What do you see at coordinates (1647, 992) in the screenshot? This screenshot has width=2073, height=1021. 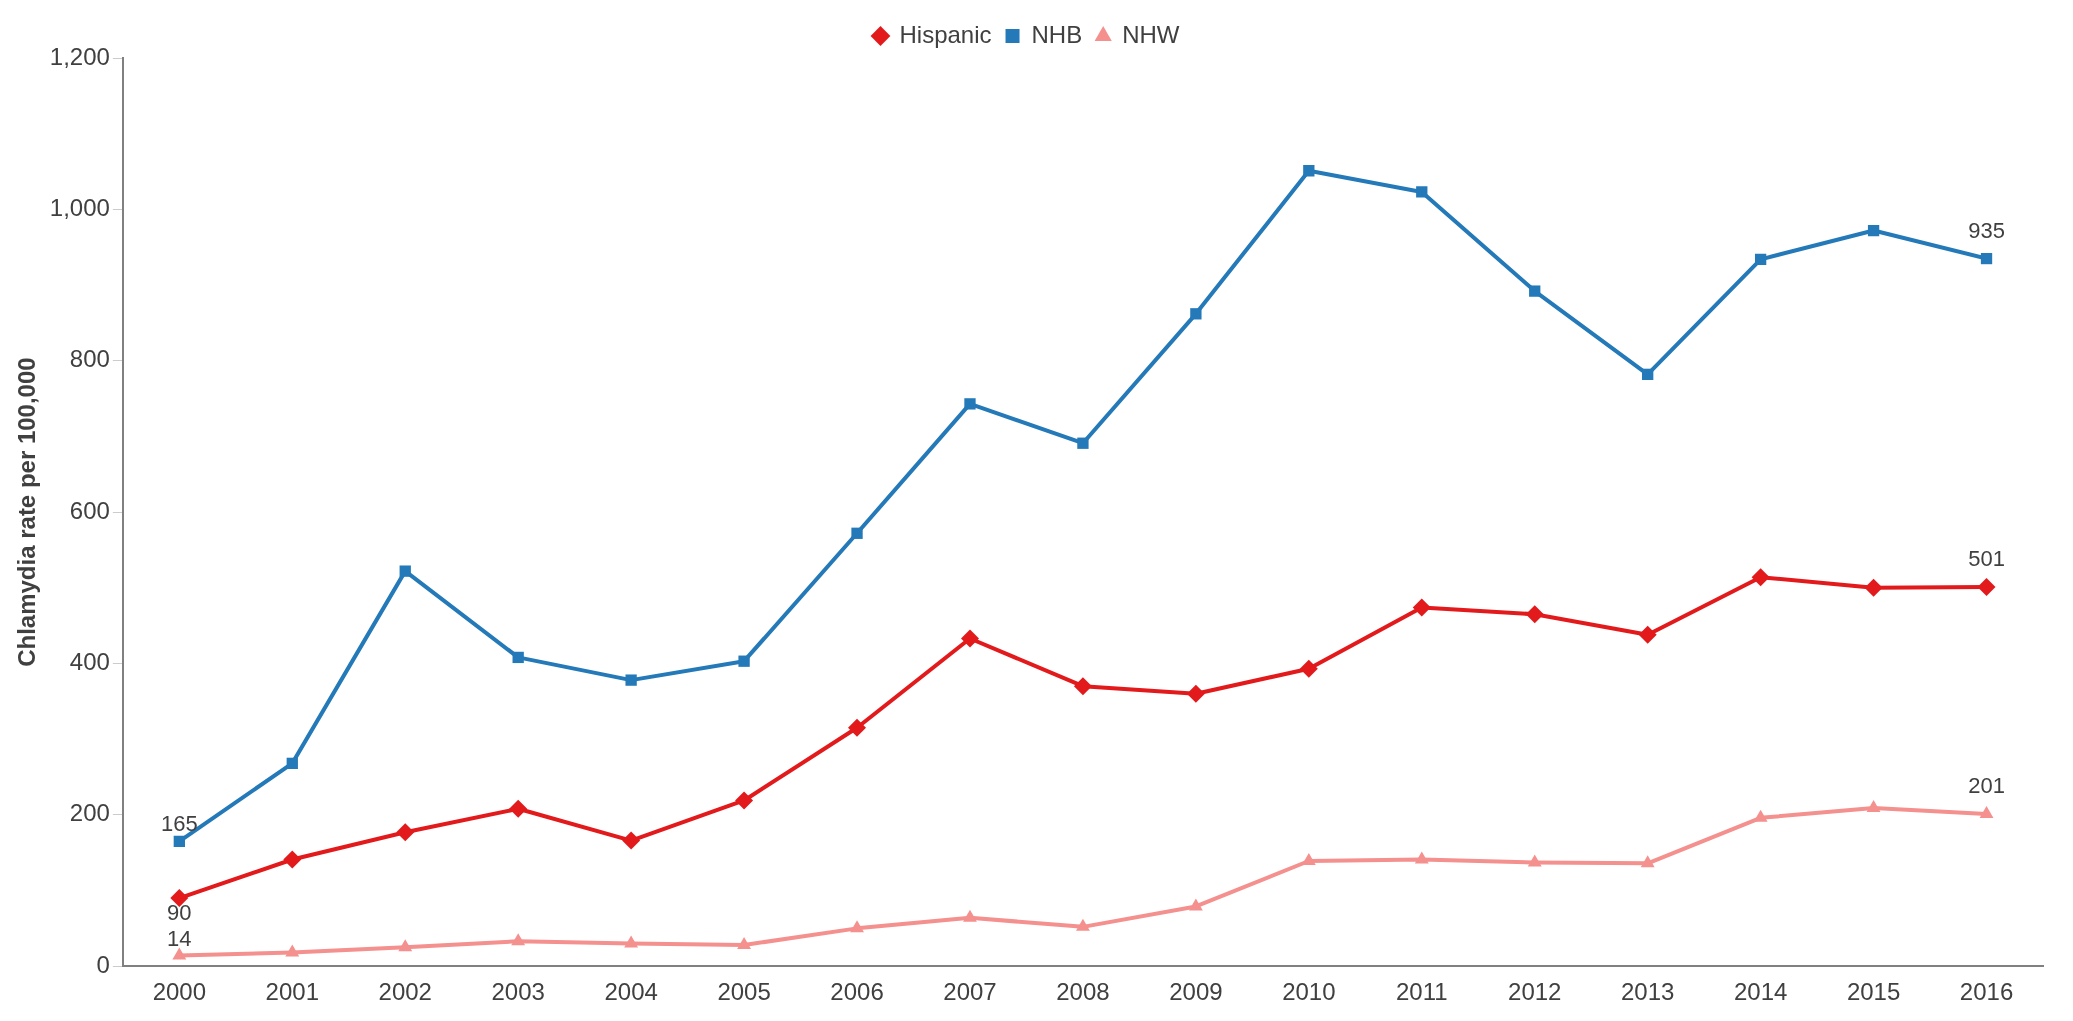 I see `x-tick-label: 2013` at bounding box center [1647, 992].